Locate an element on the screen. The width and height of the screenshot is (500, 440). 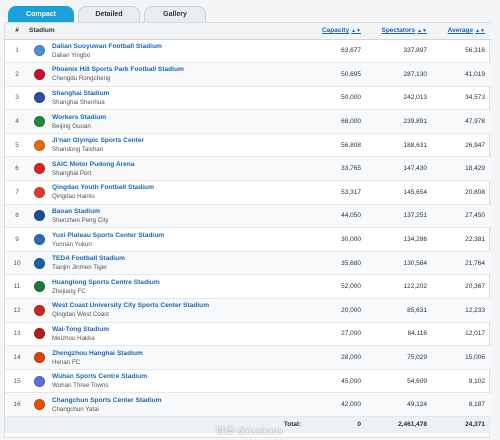
stadium-cell: Zhengzhou Hanghai Stadium Henan FC is located at coordinates (168, 357).